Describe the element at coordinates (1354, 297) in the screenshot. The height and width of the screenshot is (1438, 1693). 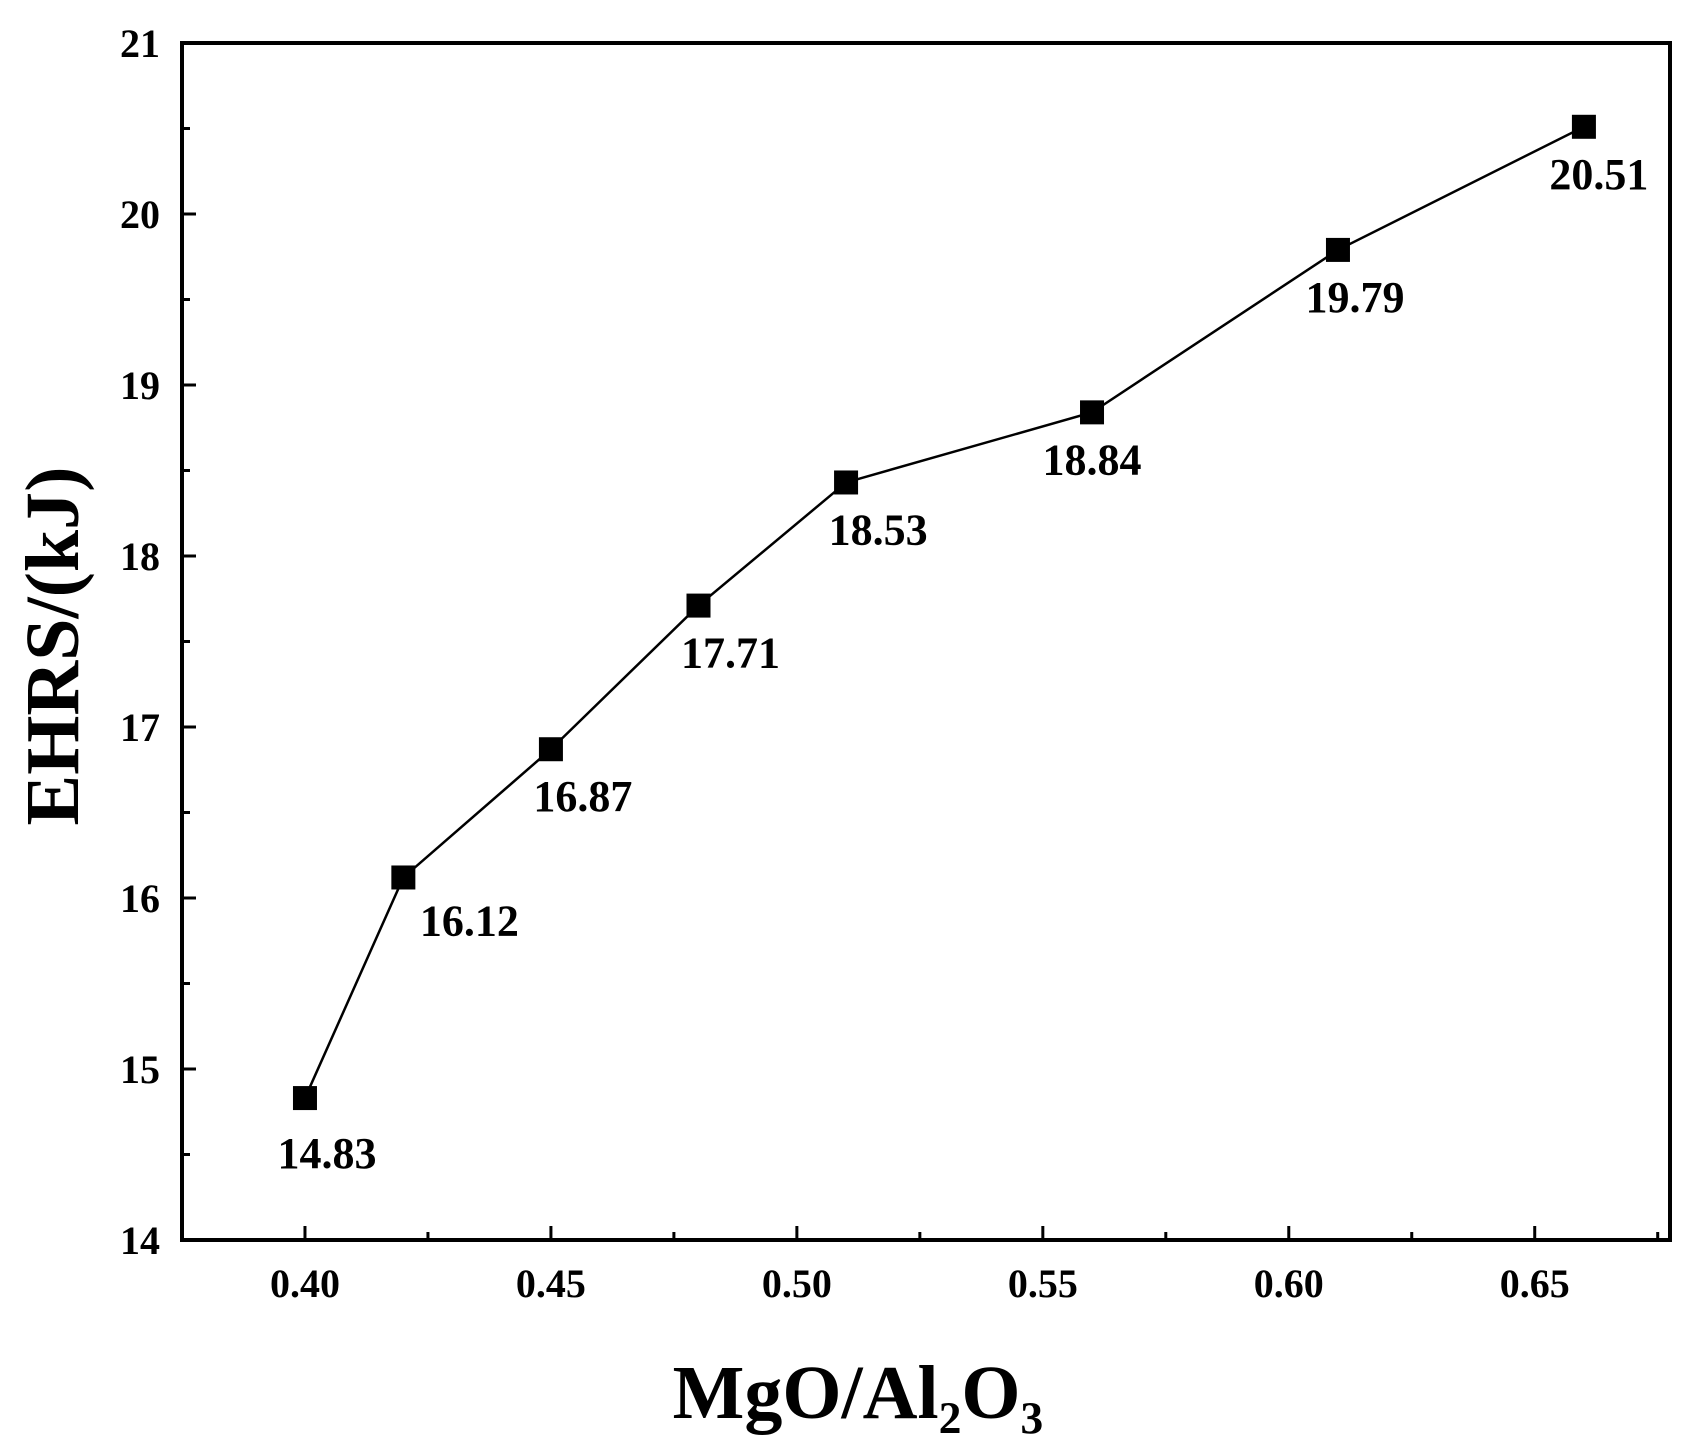
I see `data-label: 19.79` at that location.